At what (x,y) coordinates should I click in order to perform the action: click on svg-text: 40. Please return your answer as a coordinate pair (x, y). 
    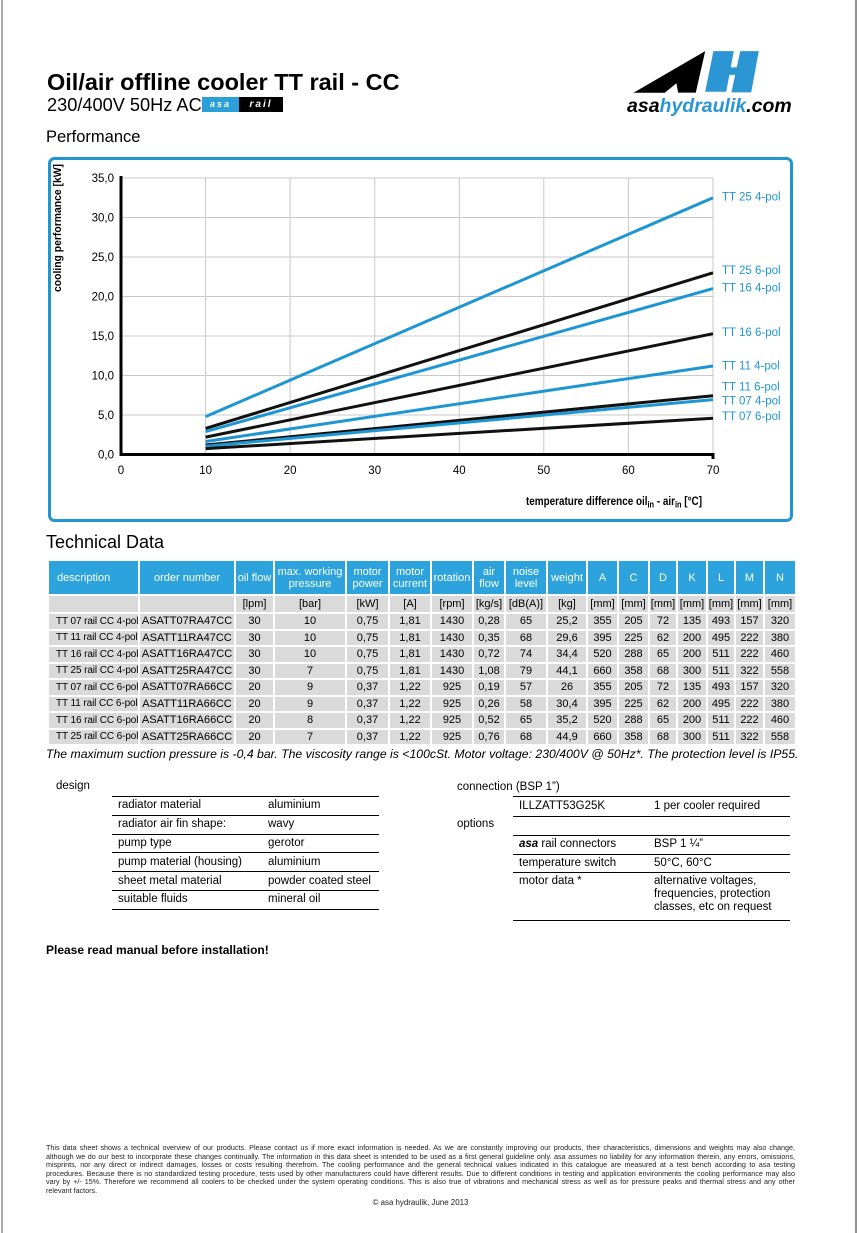
    Looking at the image, I should click on (459, 471).